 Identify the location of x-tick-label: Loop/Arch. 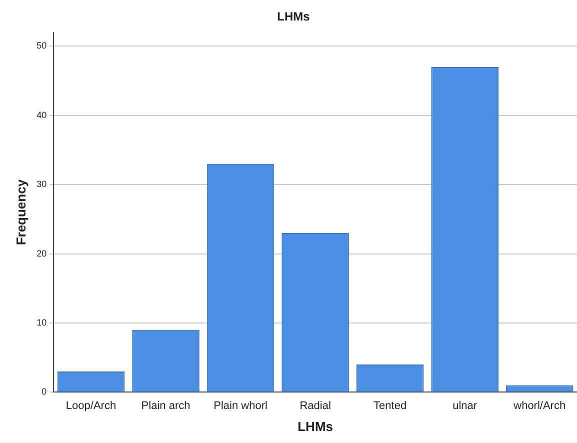
(91, 406).